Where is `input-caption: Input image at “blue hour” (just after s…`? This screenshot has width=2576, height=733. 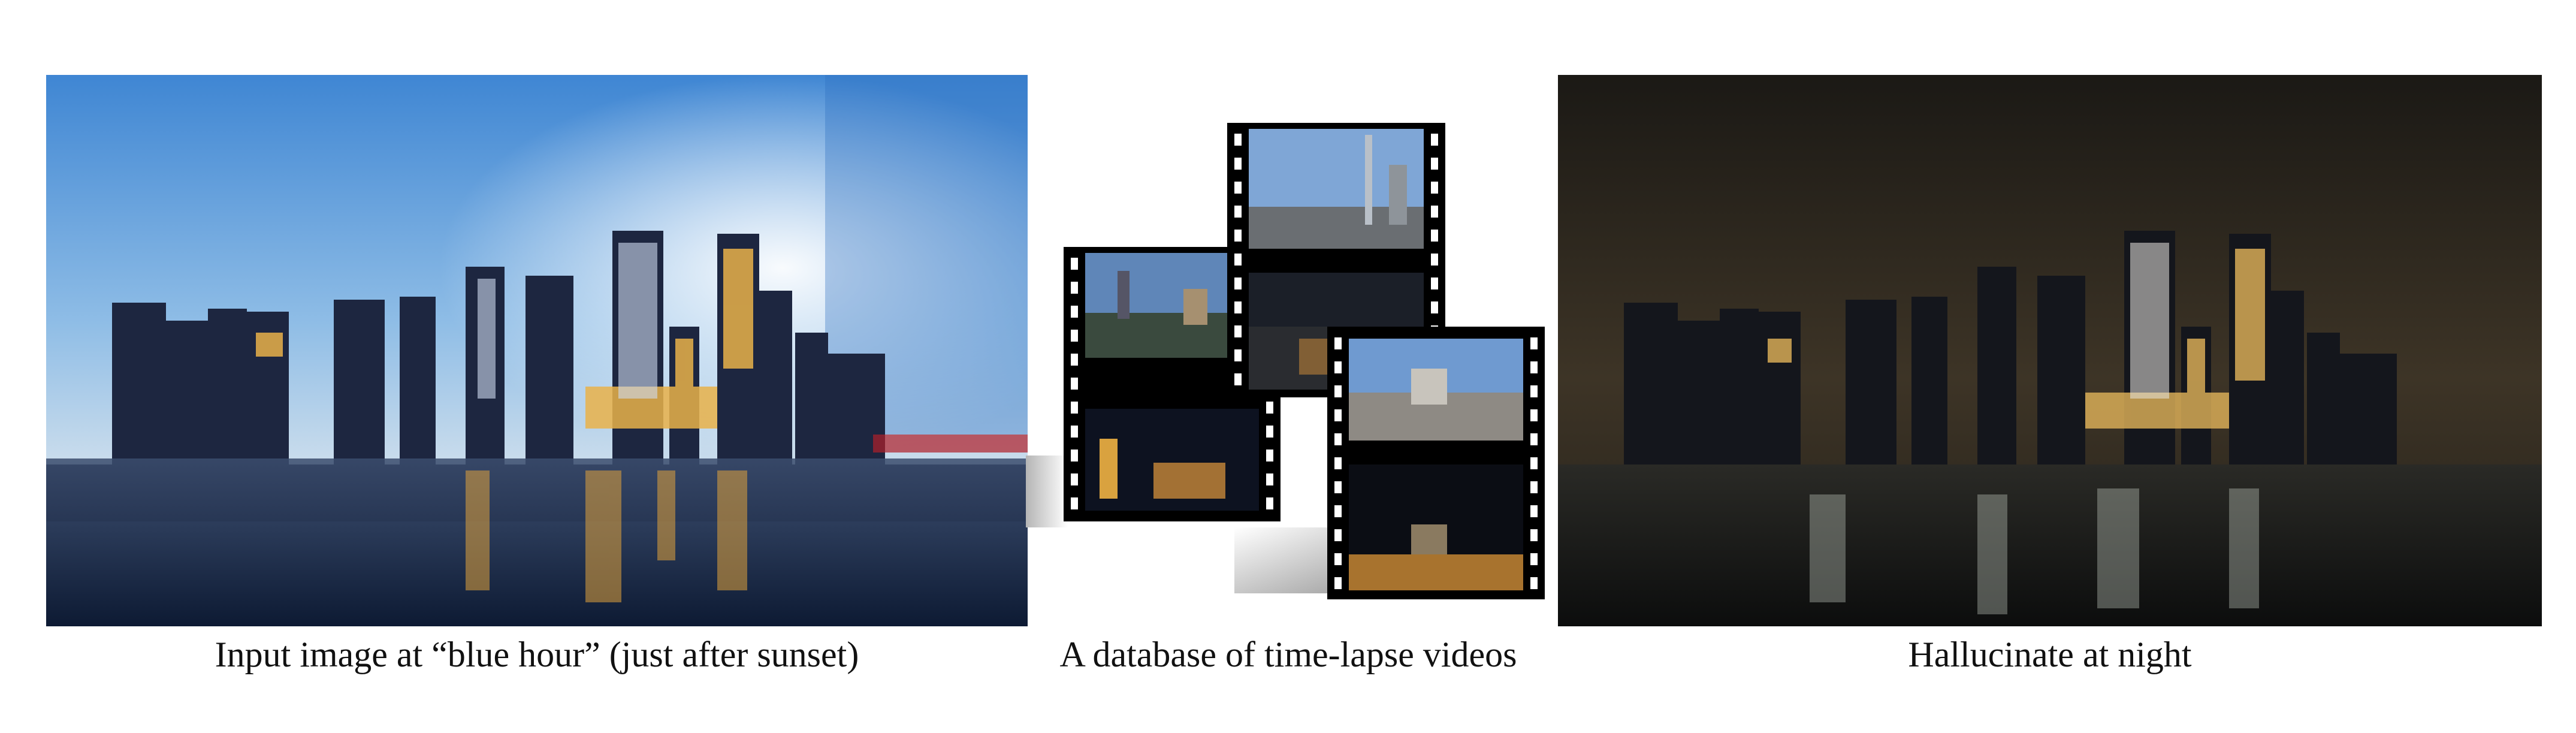 input-caption: Input image at “blue hour” (just after s… is located at coordinates (537, 654).